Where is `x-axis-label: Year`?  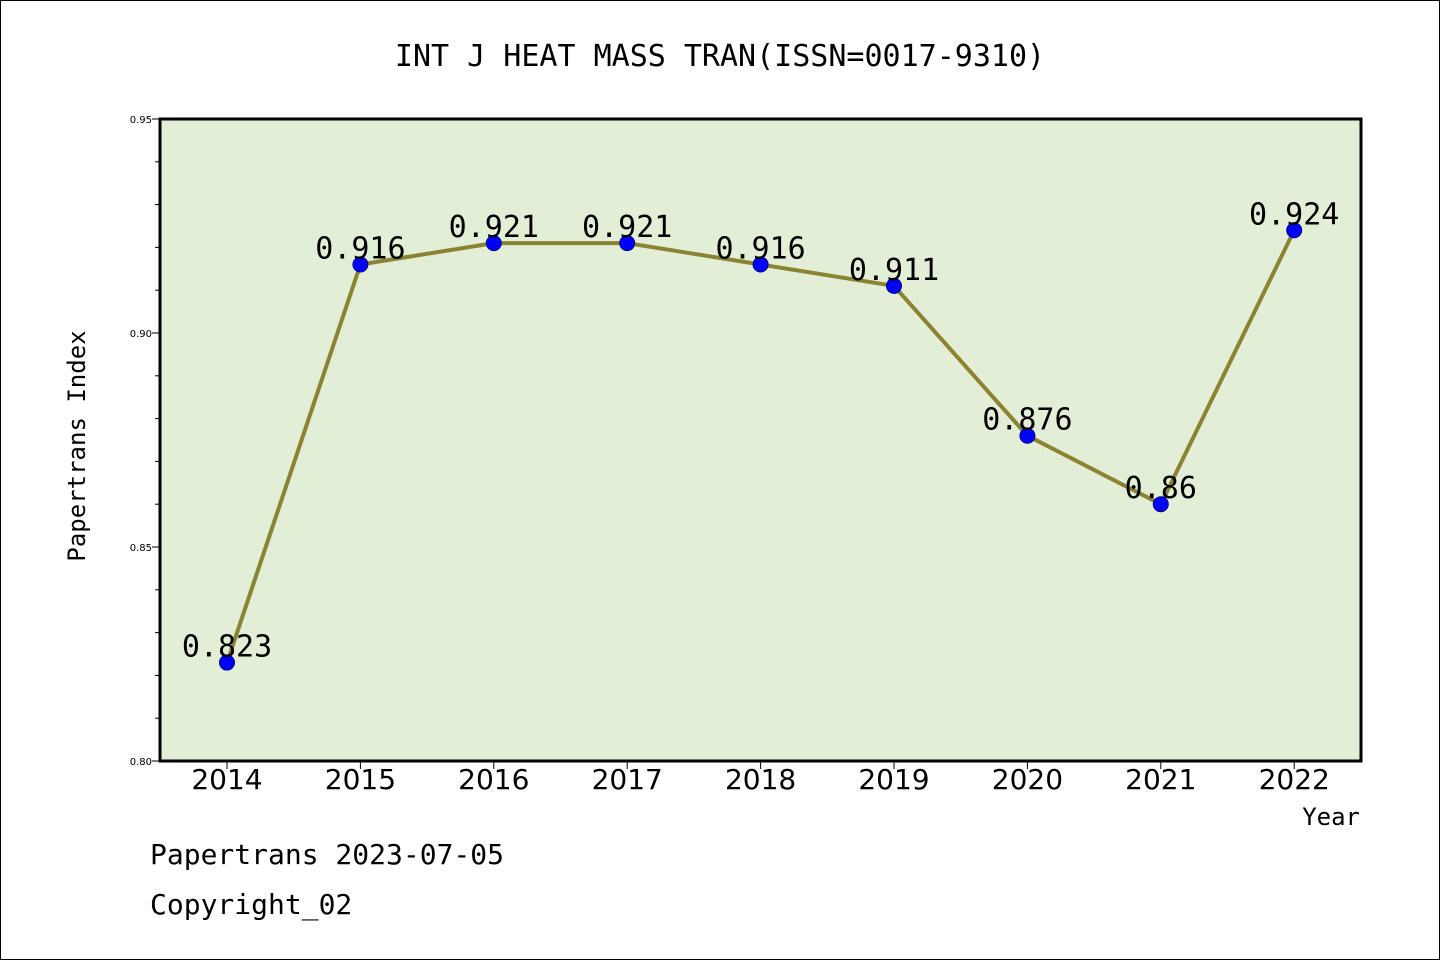
x-axis-label: Year is located at coordinates (1331, 817).